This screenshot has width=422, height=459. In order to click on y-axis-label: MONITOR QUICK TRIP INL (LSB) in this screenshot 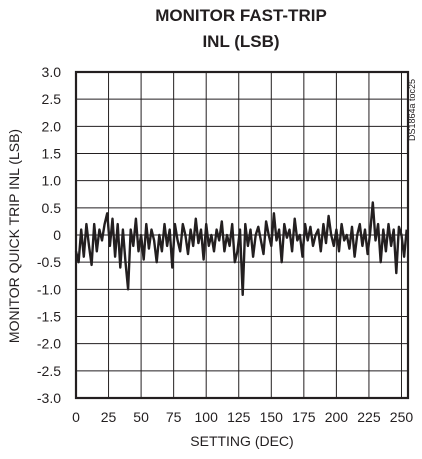, I will do `click(14, 236)`.